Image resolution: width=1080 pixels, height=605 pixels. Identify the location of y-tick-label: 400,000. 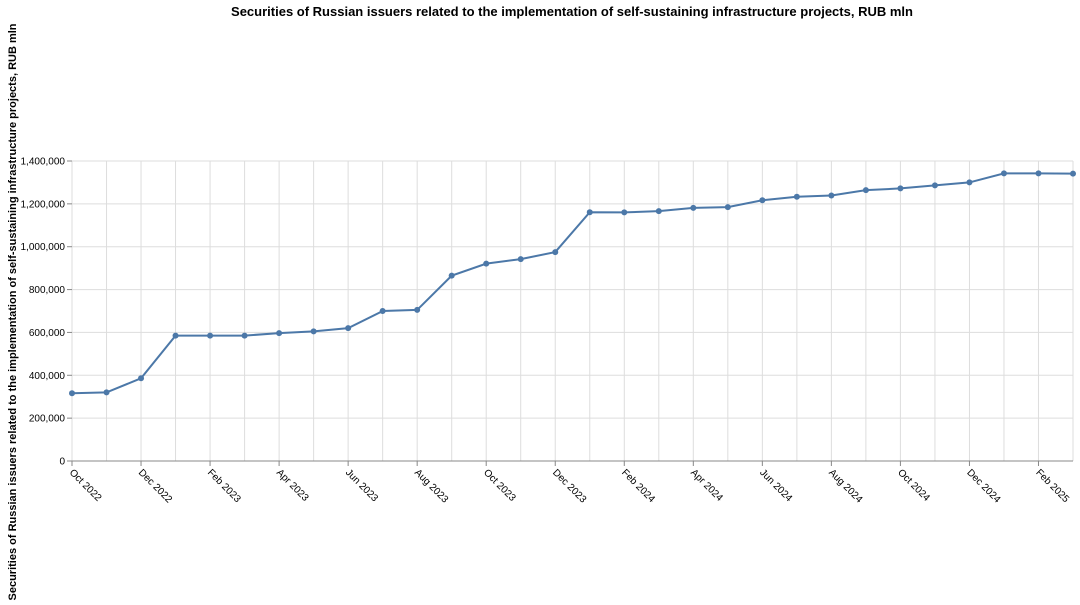
(47, 376).